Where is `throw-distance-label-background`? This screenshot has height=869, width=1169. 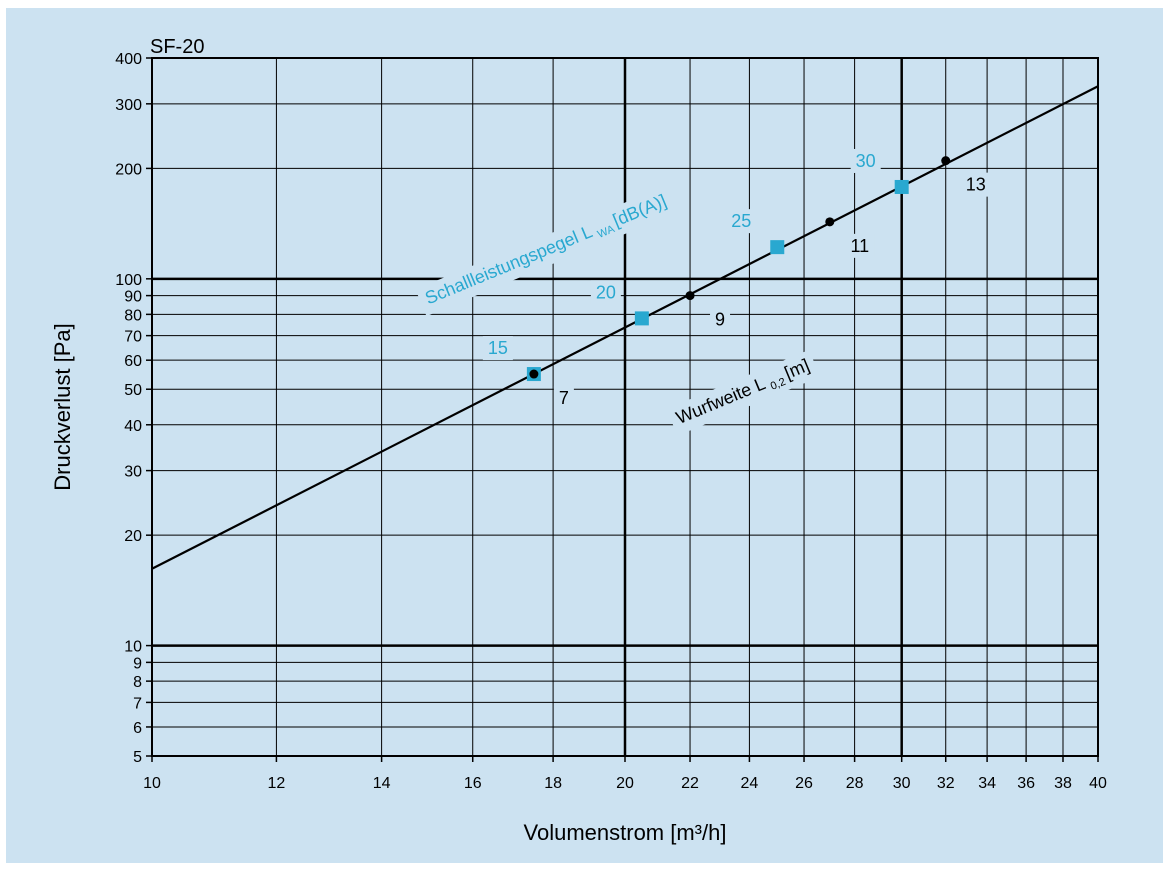 throw-distance-label-background is located at coordinates (743, 392).